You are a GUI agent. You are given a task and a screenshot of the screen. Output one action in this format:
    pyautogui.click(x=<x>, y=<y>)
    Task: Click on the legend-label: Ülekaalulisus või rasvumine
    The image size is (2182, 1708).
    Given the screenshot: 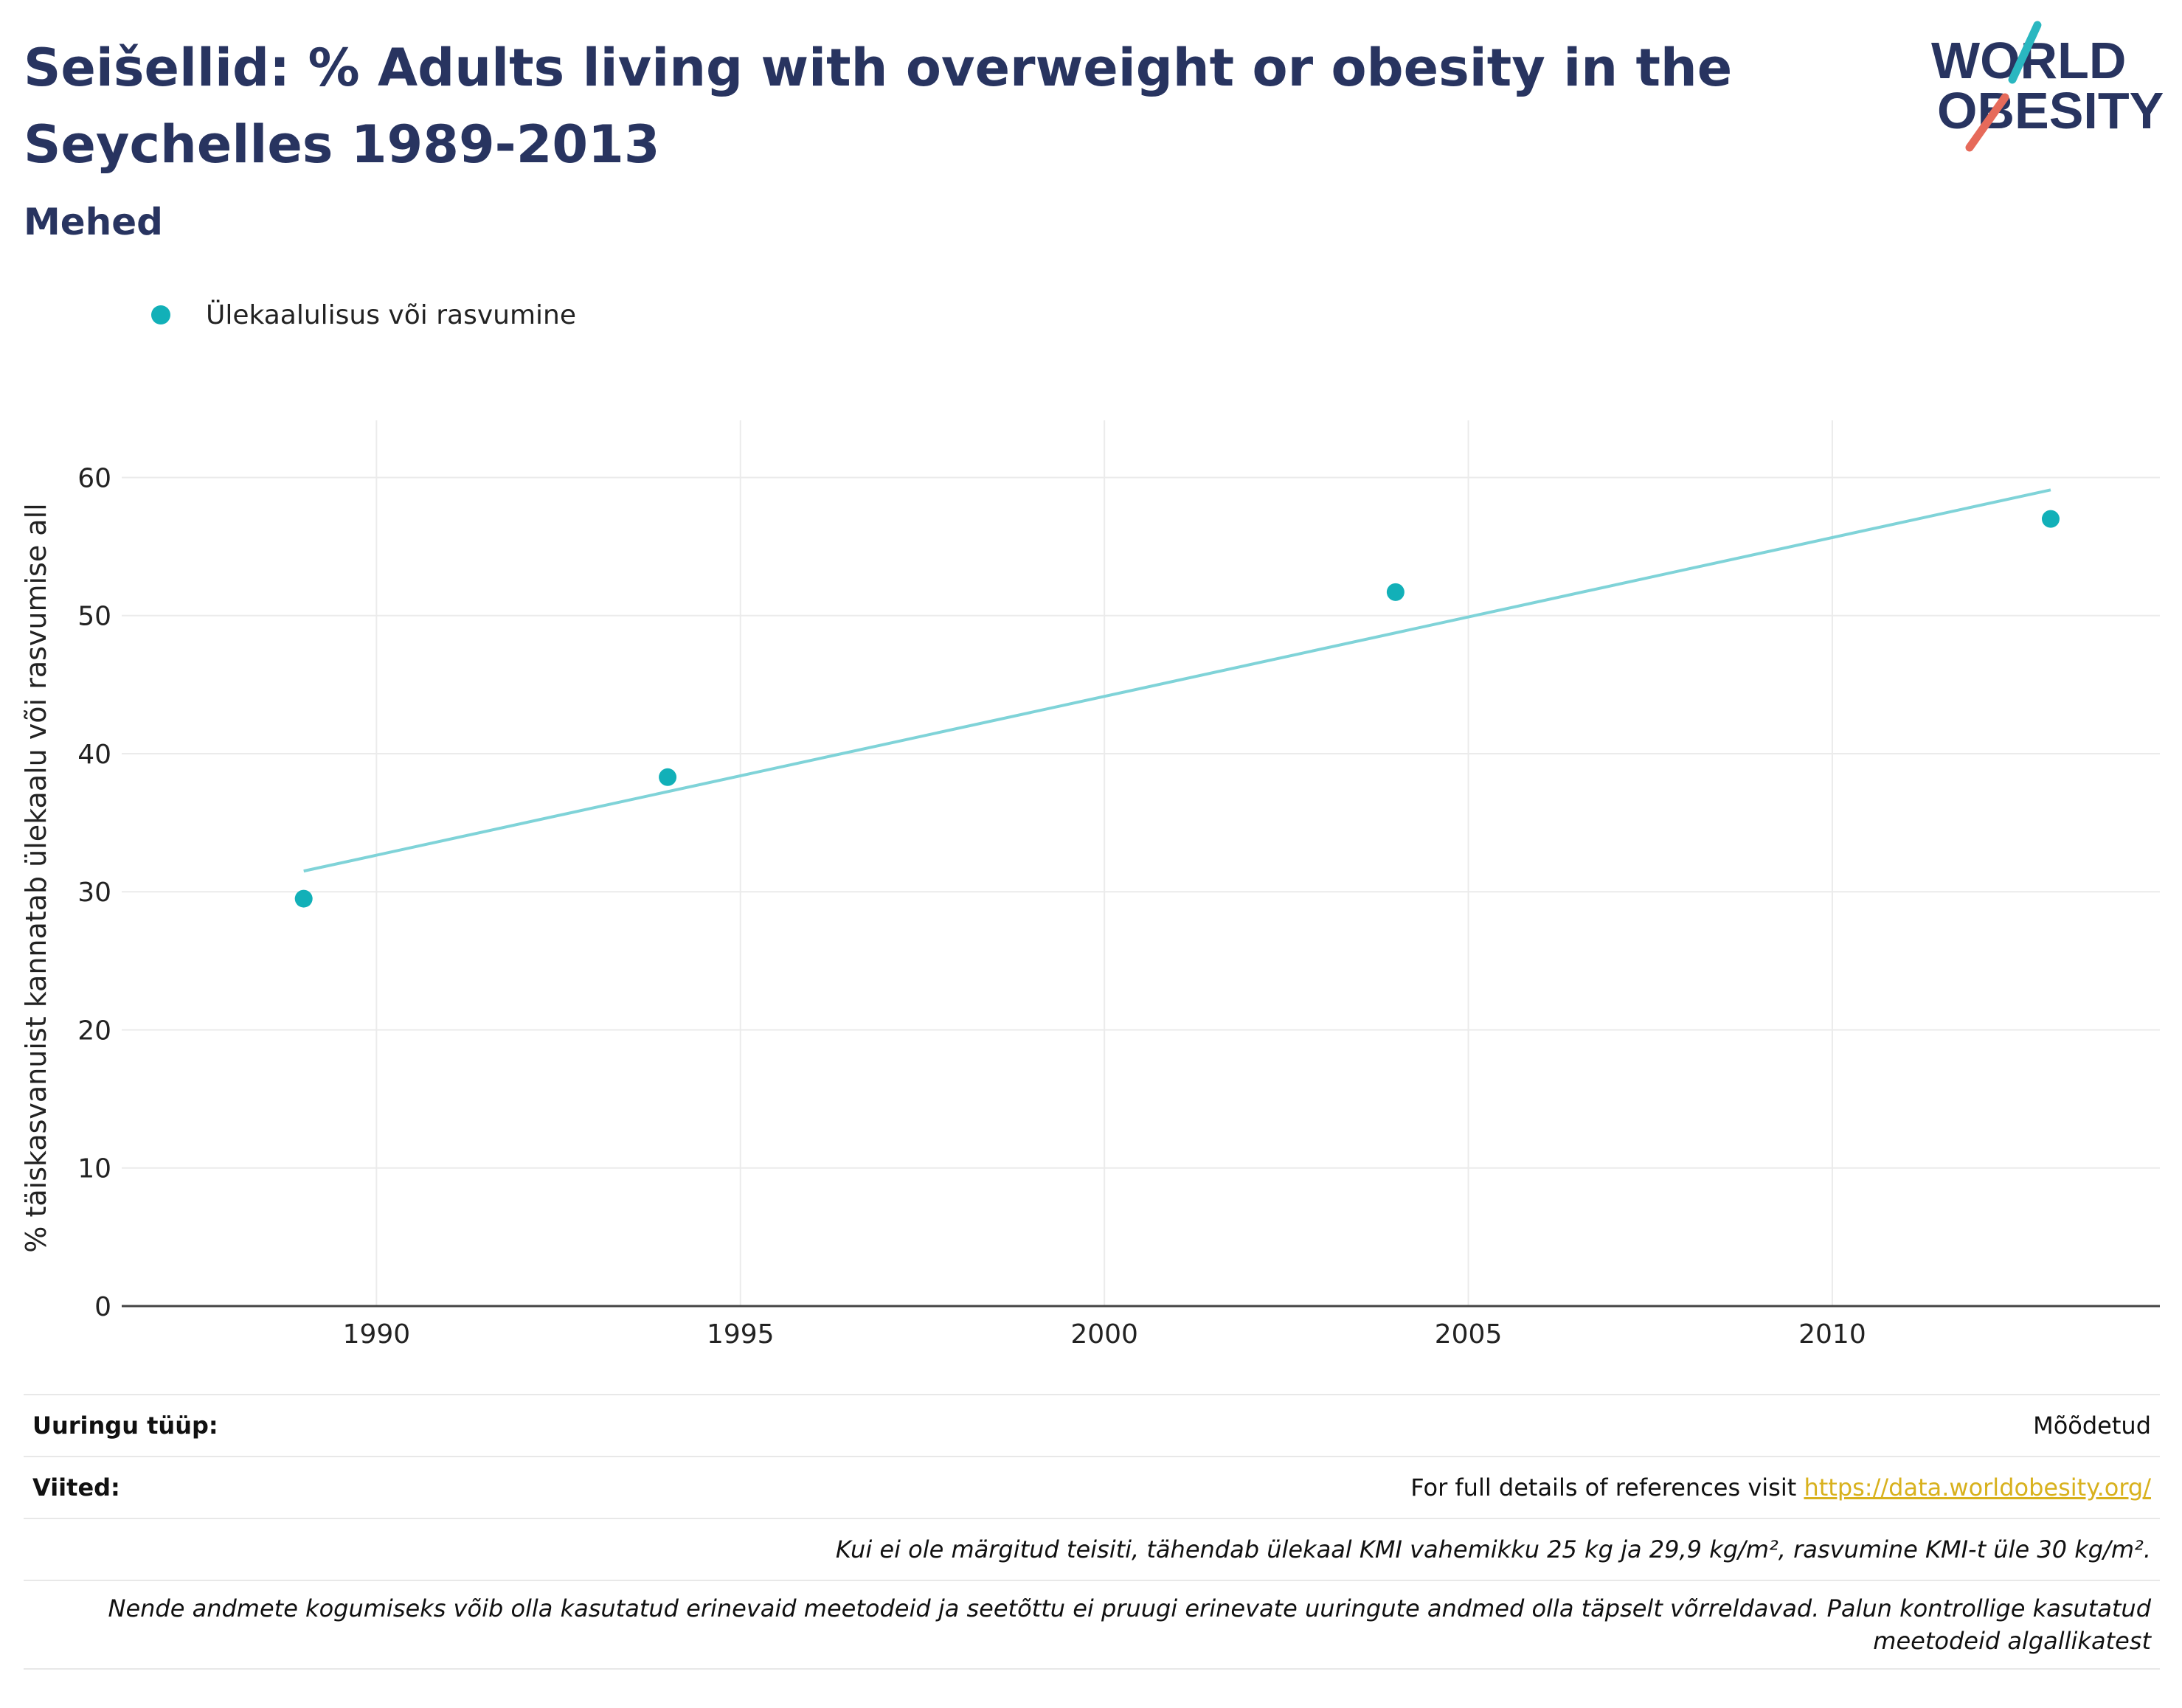 What is the action you would take?
    pyautogui.click(x=391, y=314)
    